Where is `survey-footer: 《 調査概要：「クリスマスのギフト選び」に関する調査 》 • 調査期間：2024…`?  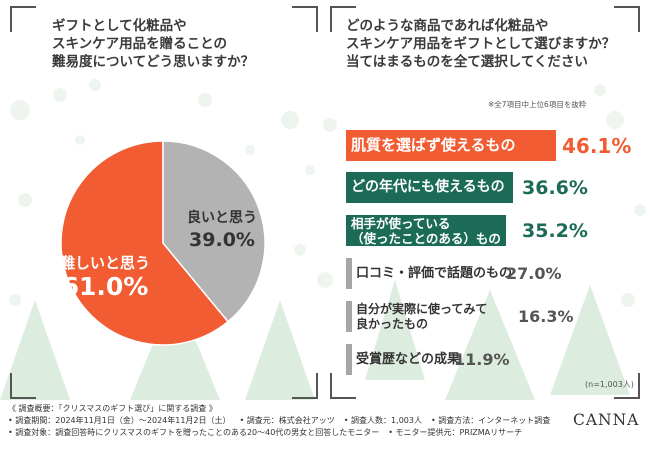 survey-footer: 《 調査概要：「クリスマスのギフト選び」に関する調査 》 • 調査期間：2024… is located at coordinates (328, 421).